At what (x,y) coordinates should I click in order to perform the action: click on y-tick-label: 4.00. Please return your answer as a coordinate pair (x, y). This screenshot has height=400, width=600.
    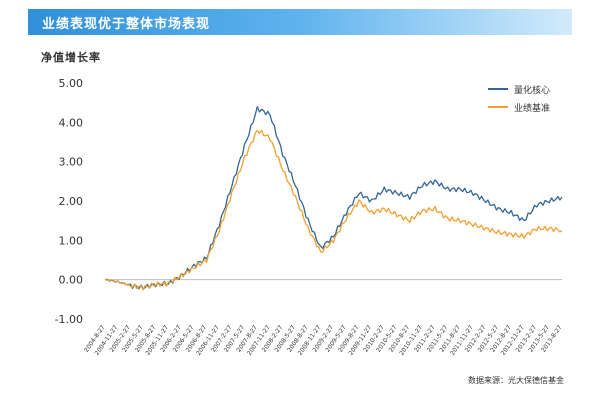
    Looking at the image, I should click on (71, 122).